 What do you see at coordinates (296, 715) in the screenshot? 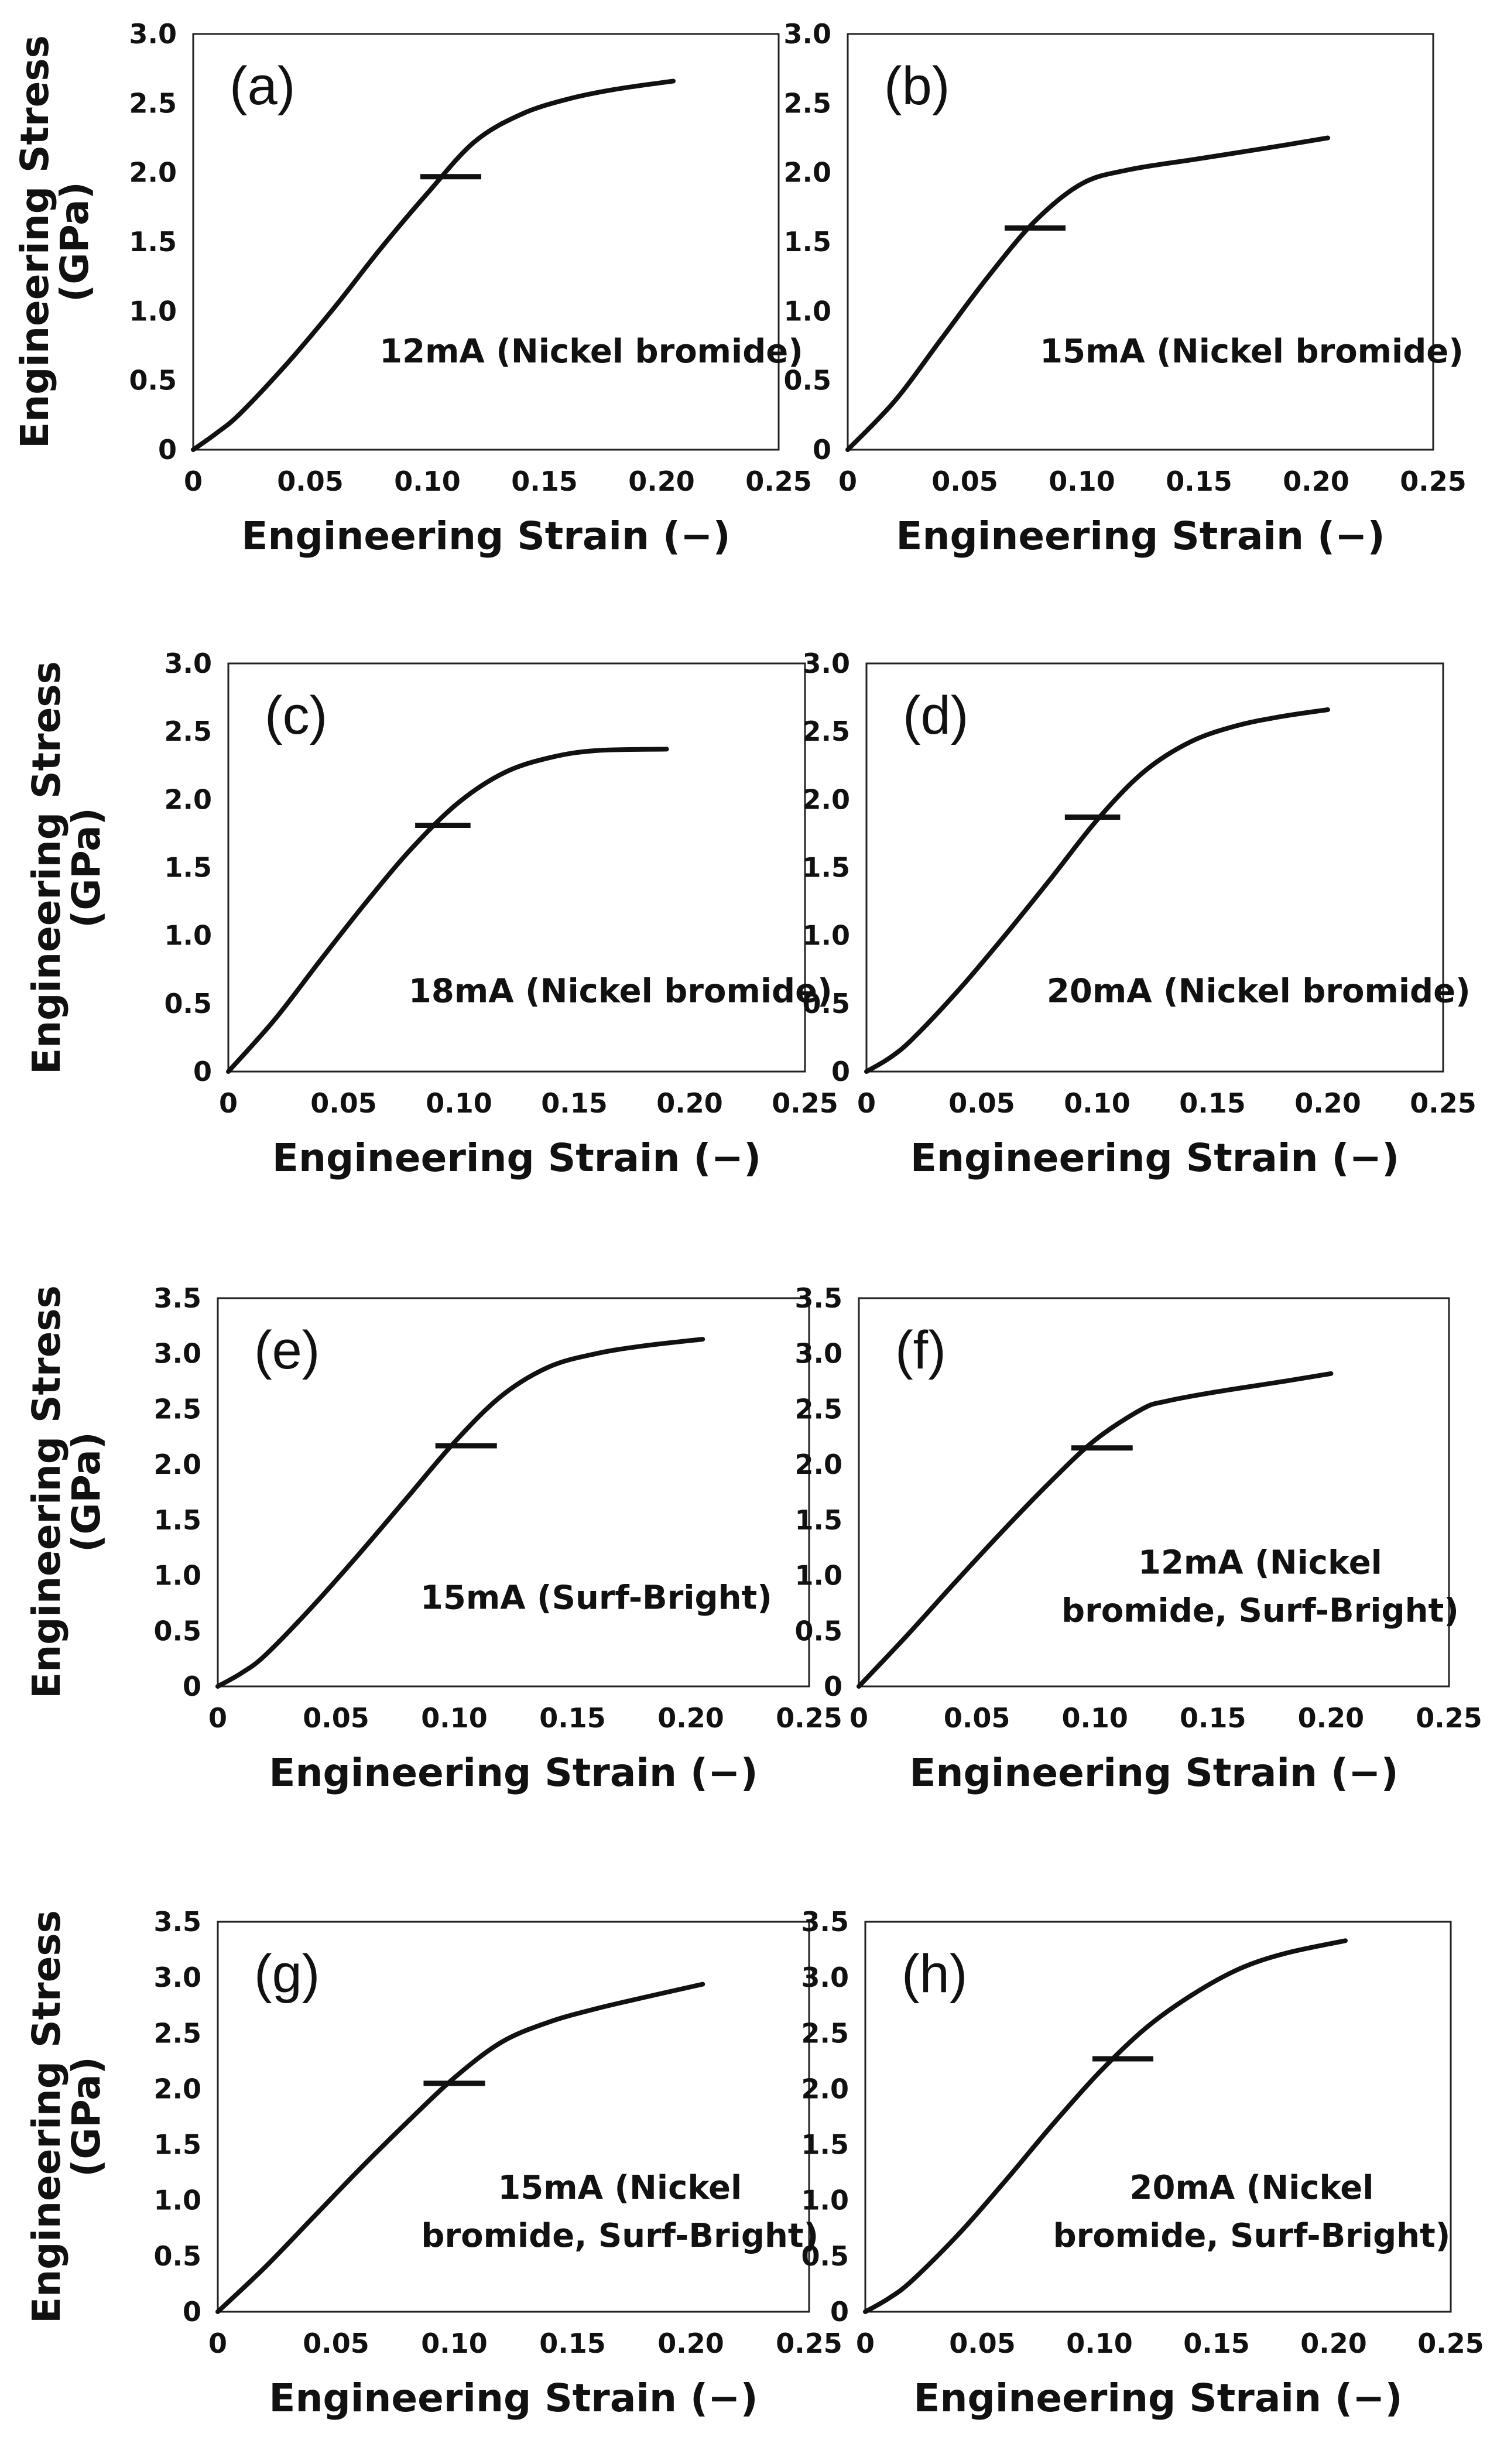
I see `panel-label: (c)` at bounding box center [296, 715].